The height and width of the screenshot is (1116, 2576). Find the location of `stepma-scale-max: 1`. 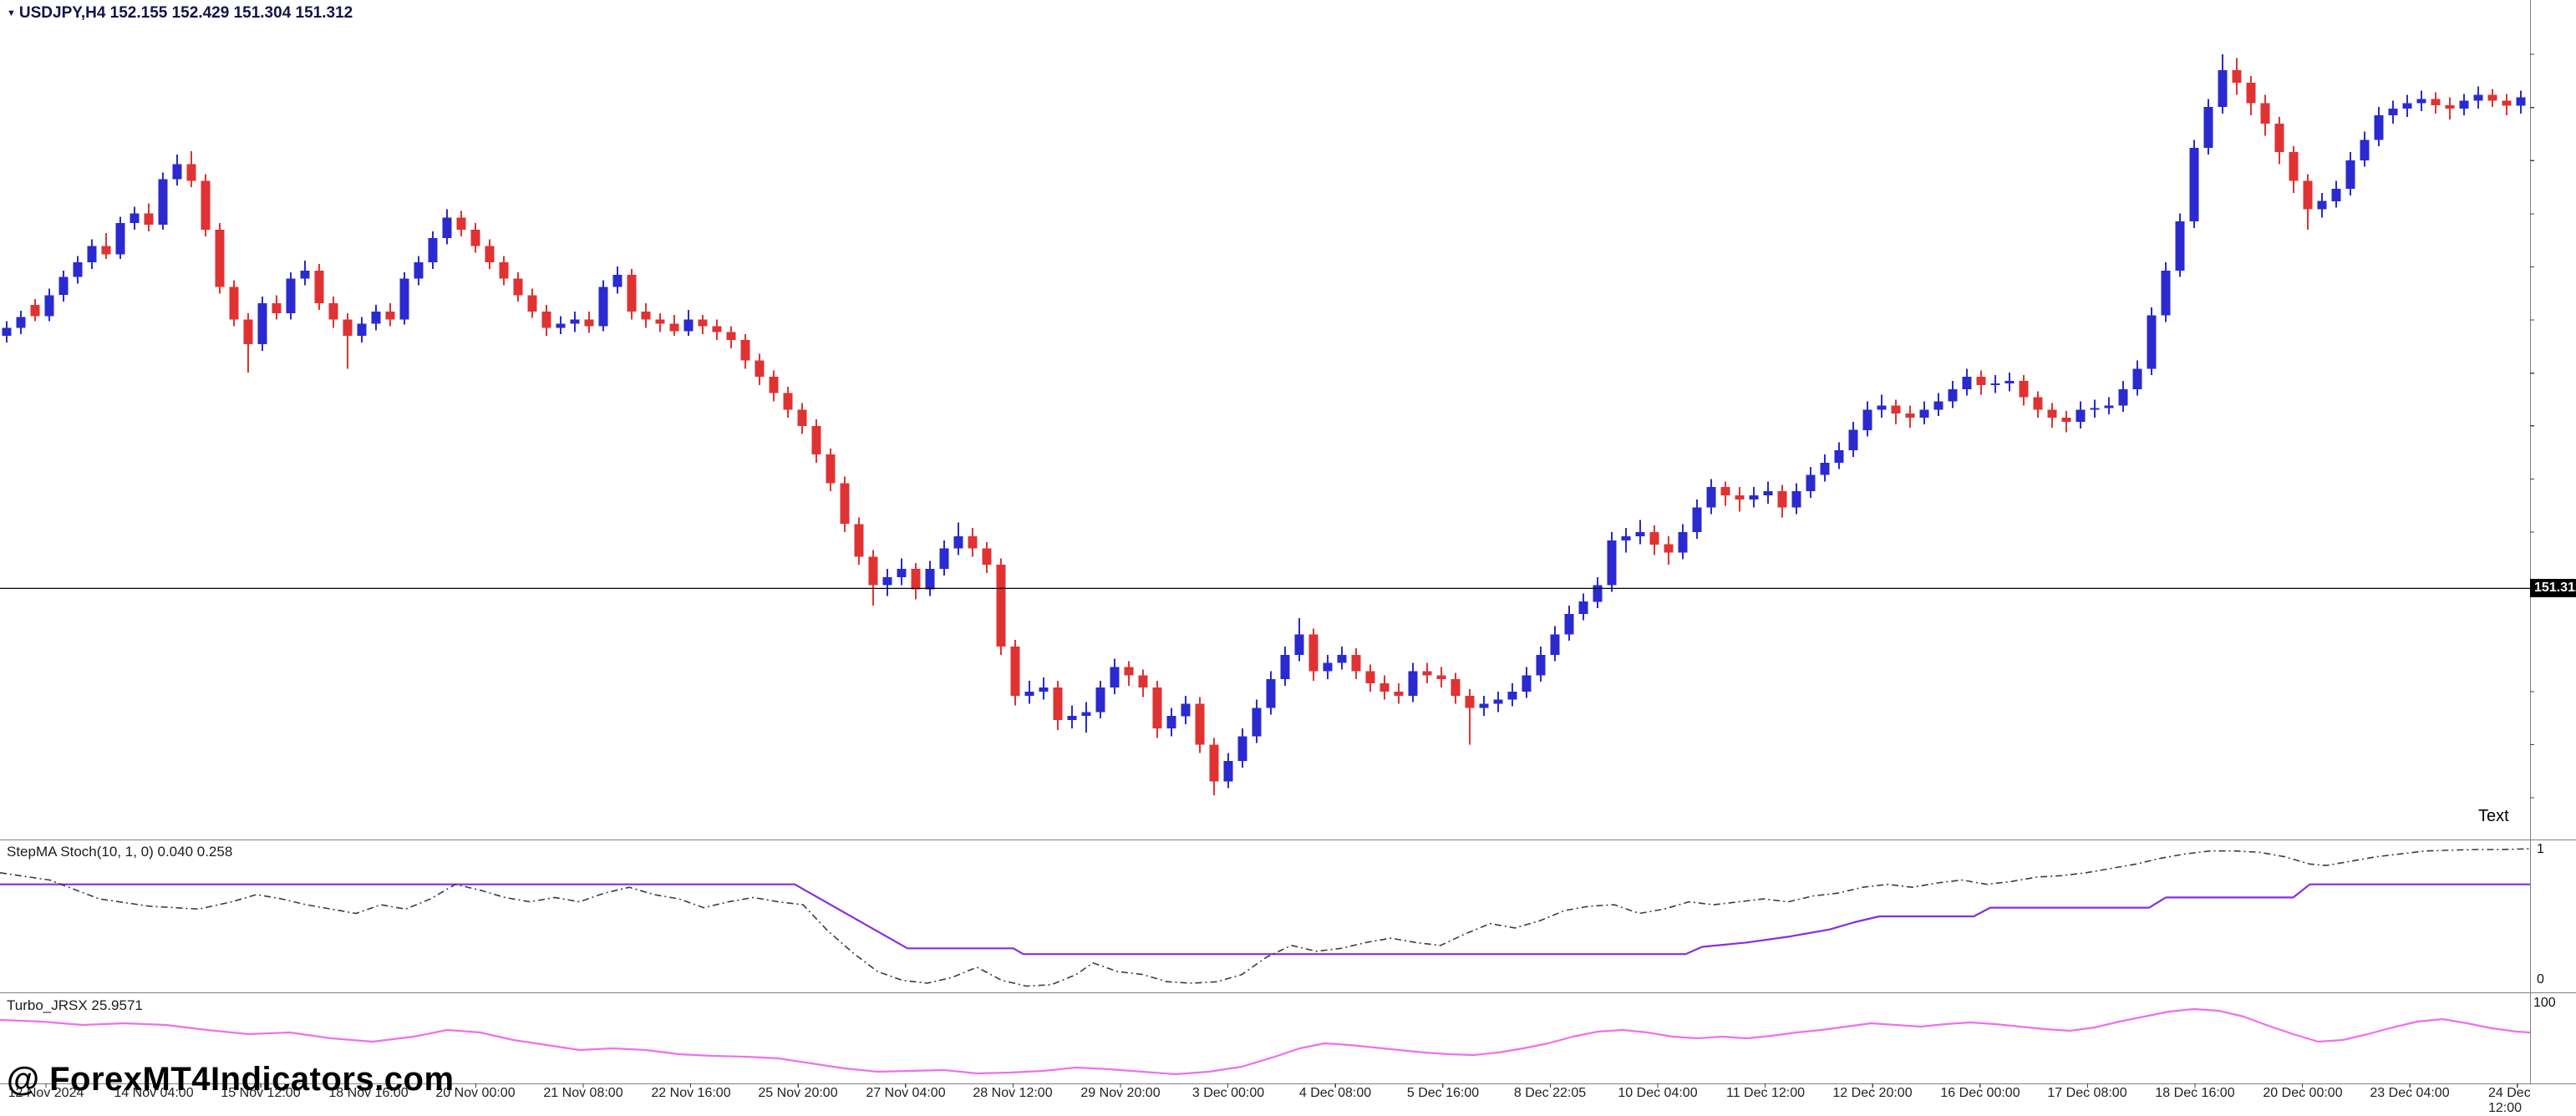

stepma-scale-max: 1 is located at coordinates (2540, 849).